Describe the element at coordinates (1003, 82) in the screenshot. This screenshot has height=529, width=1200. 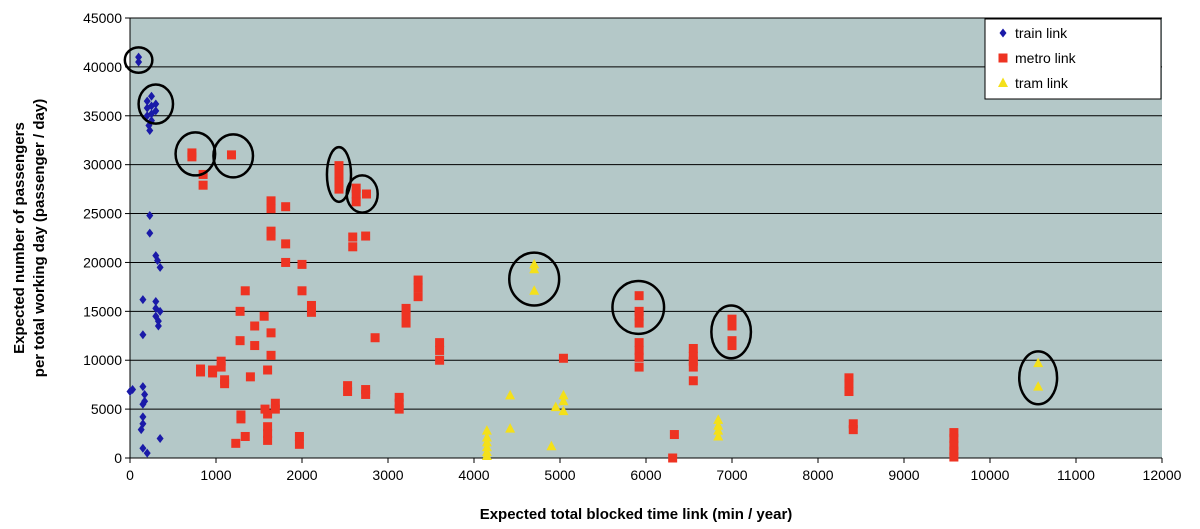
I see `legend-marker-triangle` at that location.